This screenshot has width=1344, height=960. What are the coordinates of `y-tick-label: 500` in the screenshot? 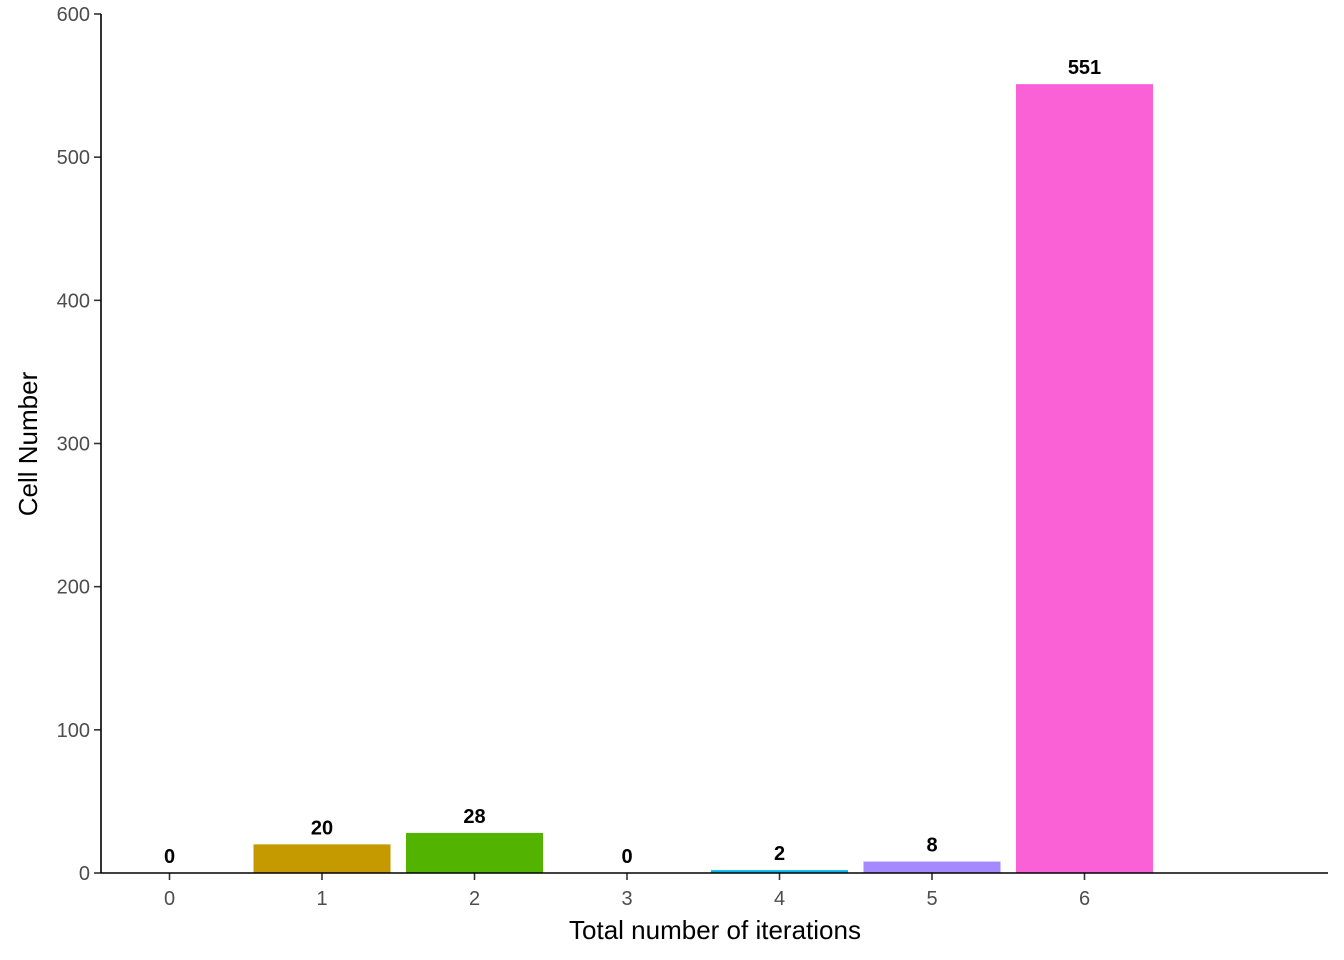 It's located at (73, 158).